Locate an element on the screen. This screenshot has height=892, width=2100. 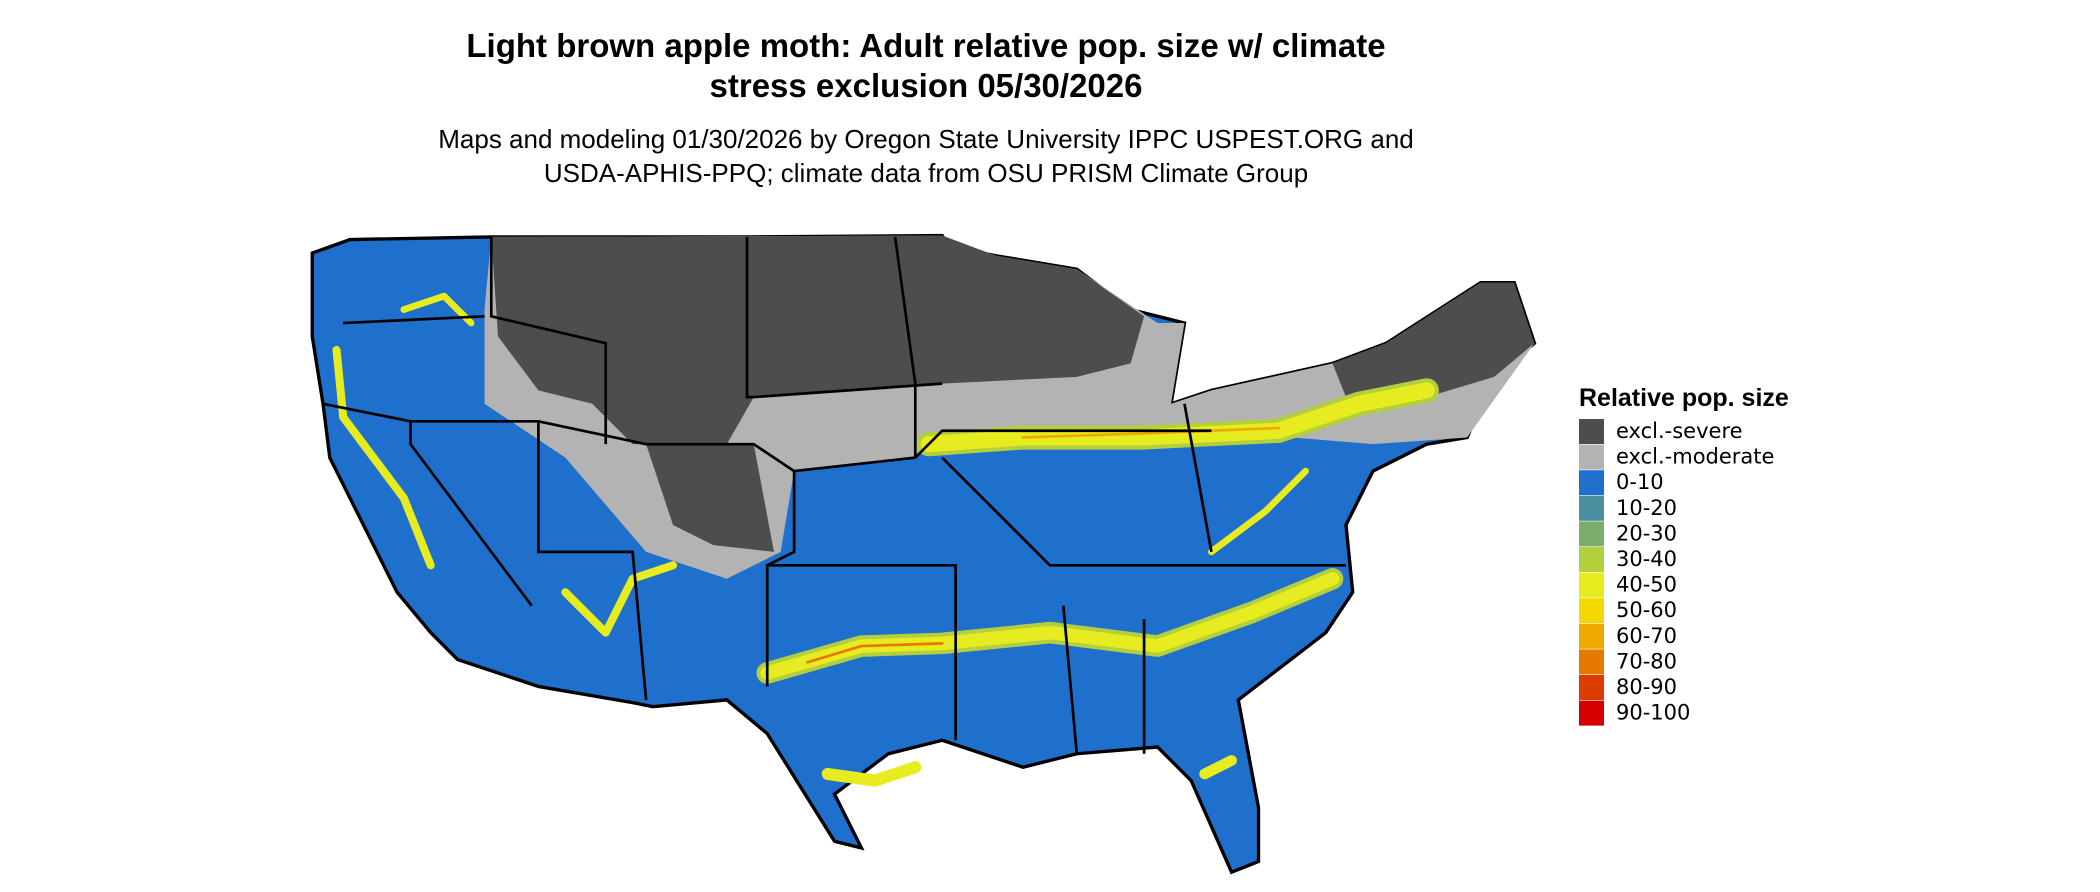
legend-label: 80-90 is located at coordinates (1646, 687).